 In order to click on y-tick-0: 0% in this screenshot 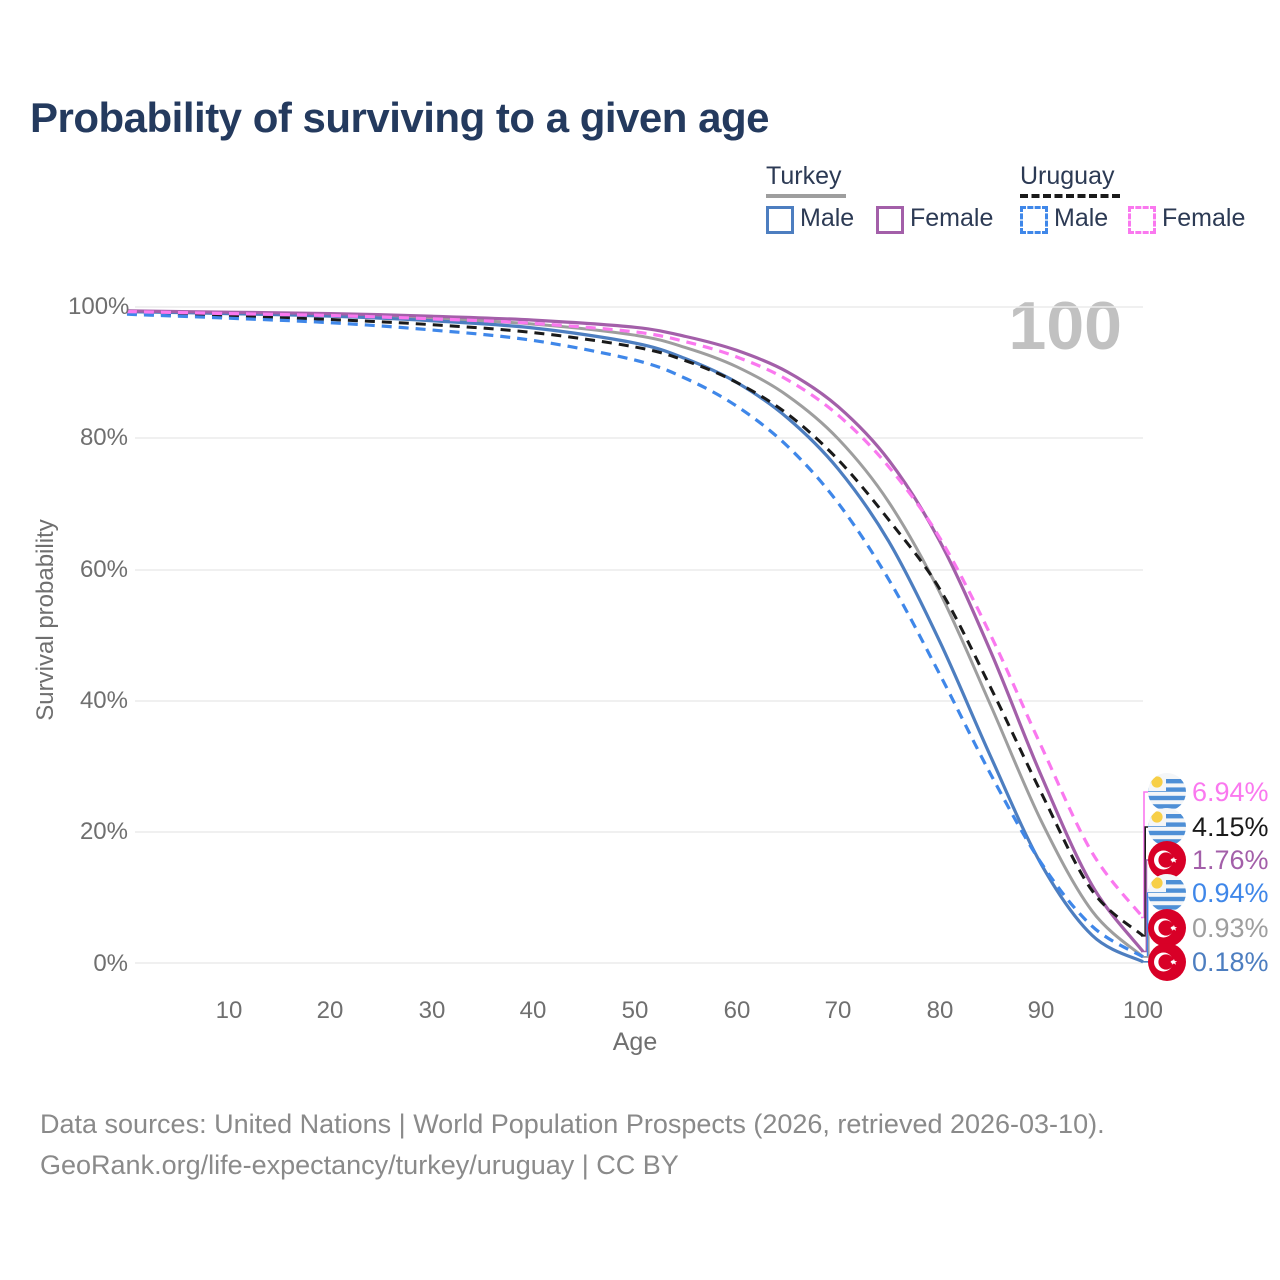, I will do `click(110, 963)`.